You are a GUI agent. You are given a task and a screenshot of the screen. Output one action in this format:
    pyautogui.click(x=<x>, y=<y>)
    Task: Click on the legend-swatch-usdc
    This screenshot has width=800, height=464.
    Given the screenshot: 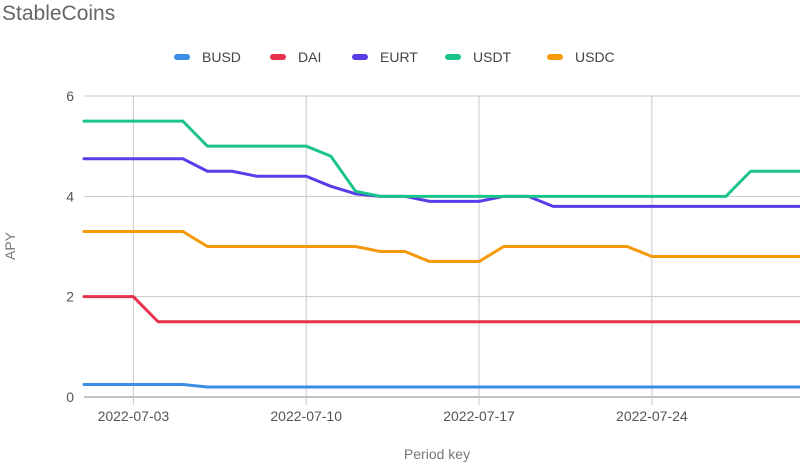 What is the action you would take?
    pyautogui.click(x=555, y=57)
    